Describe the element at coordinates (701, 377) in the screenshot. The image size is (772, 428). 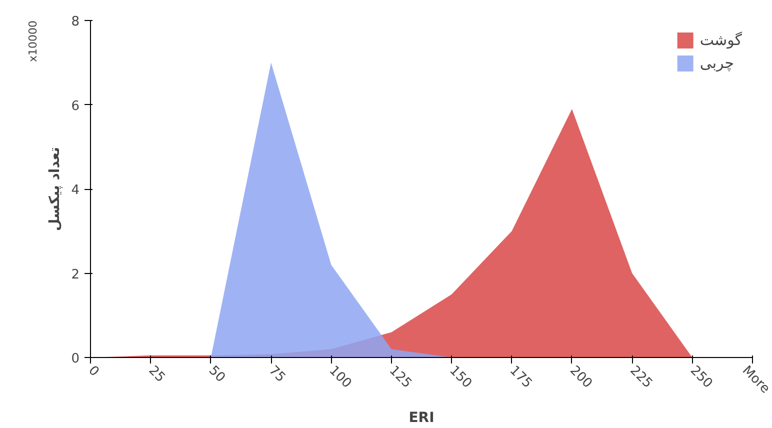
I see `x-tick-label: 250` at that location.